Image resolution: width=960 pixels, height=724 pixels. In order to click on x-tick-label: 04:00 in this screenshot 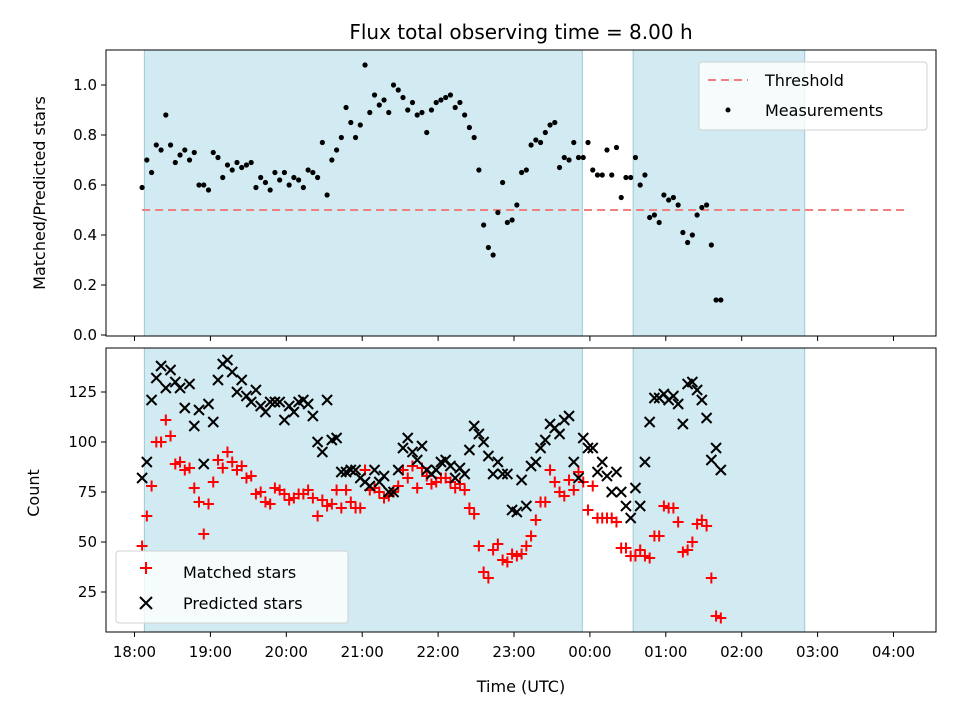, I will do `click(893, 652)`.